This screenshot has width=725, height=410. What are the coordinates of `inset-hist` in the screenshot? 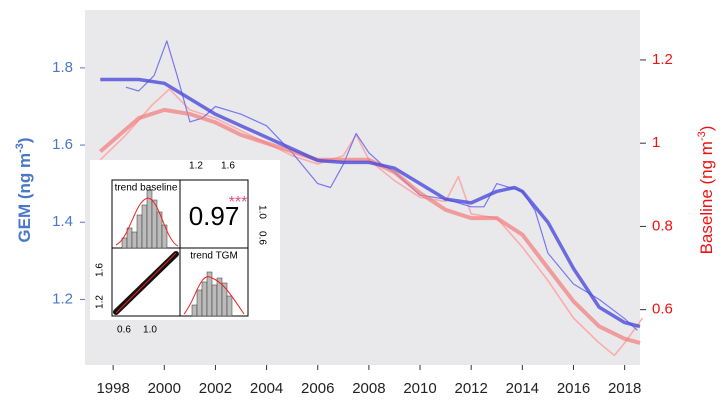 It's located at (177, 253).